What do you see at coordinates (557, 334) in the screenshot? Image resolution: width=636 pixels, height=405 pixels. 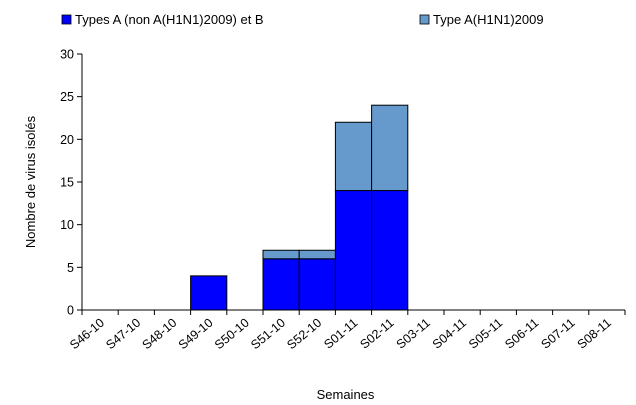 I see `x-tick-label: S07-11` at bounding box center [557, 334].